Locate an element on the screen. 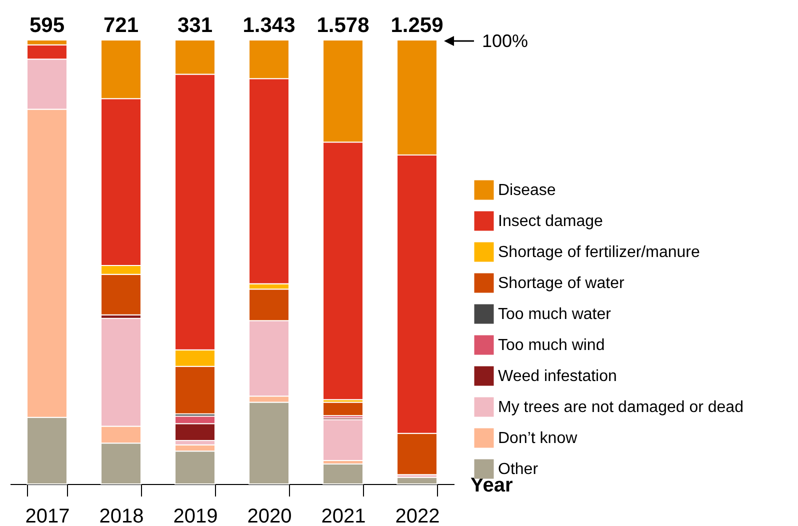  annotation: 331 is located at coordinates (195, 25).